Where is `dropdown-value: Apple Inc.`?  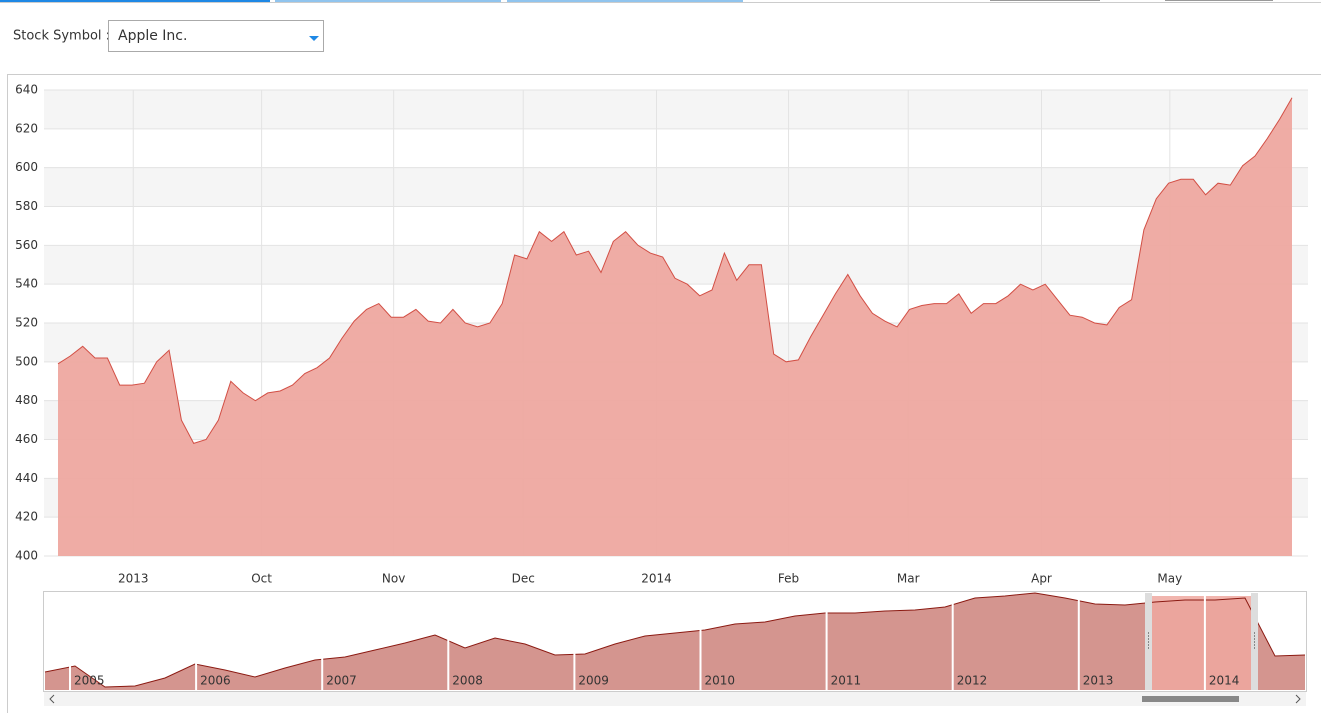 dropdown-value: Apple Inc. is located at coordinates (152, 36).